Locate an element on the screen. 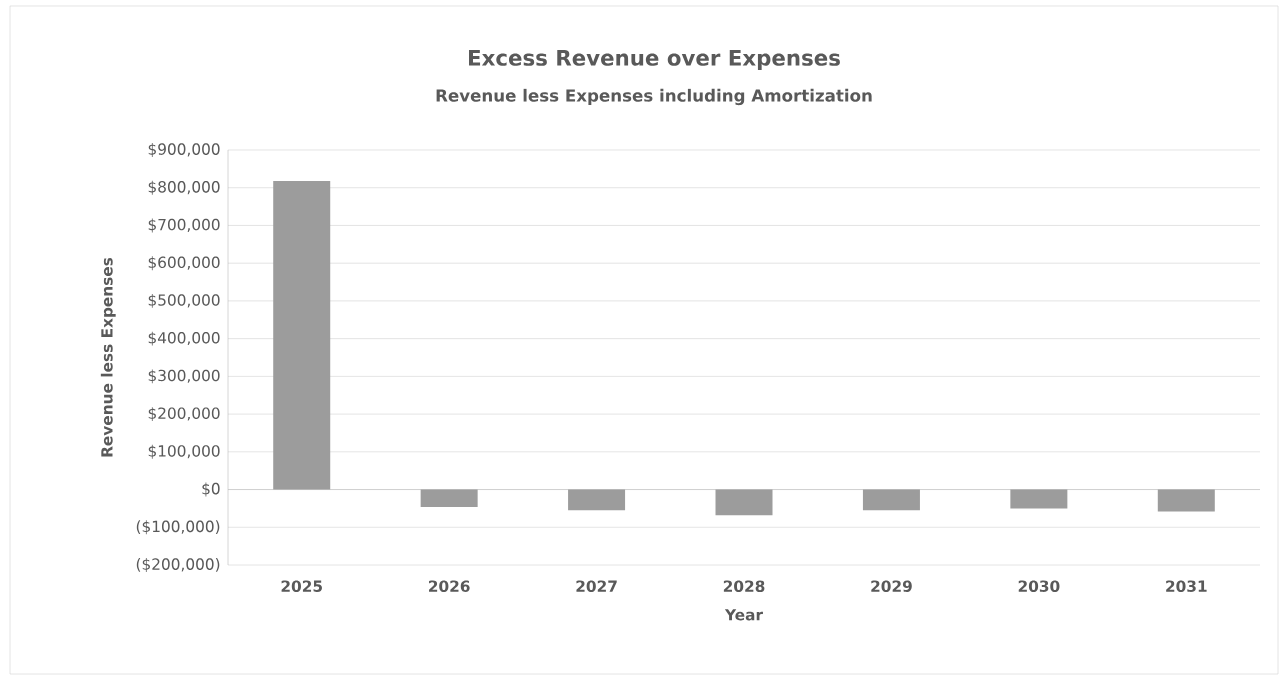  y-tick-label: $900,000 is located at coordinates (184, 150).